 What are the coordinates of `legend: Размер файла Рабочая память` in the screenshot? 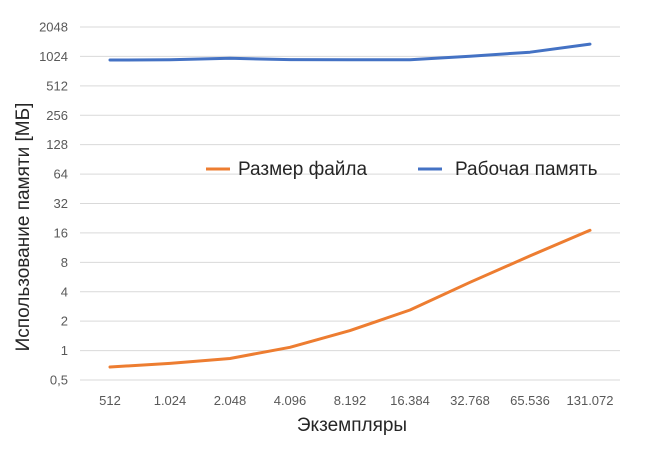 It's located at (402, 169).